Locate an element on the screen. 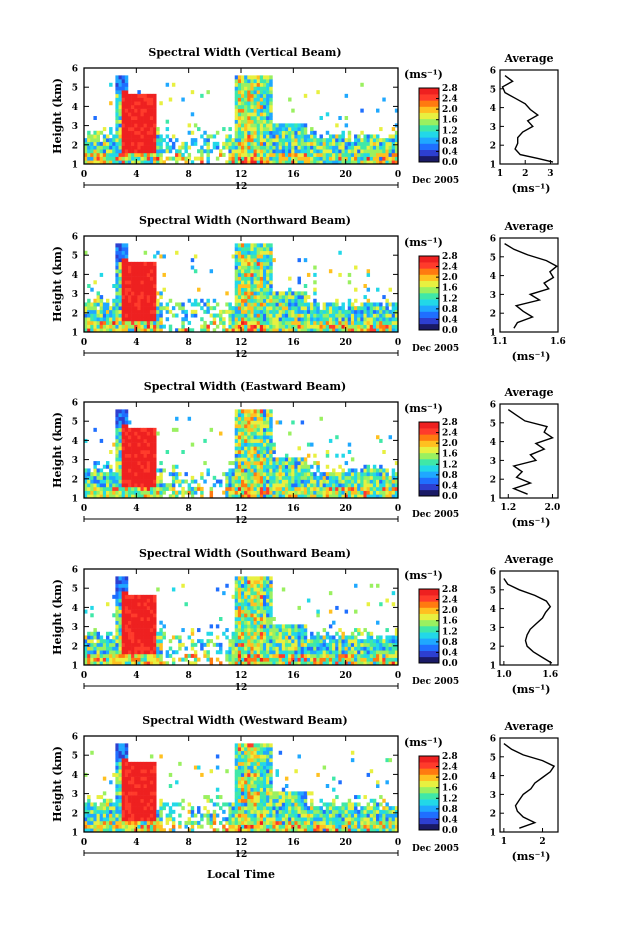 Image resolution: width=618 pixels, height=929 pixels. y-tick-label: 6 is located at coordinates (75, 571).